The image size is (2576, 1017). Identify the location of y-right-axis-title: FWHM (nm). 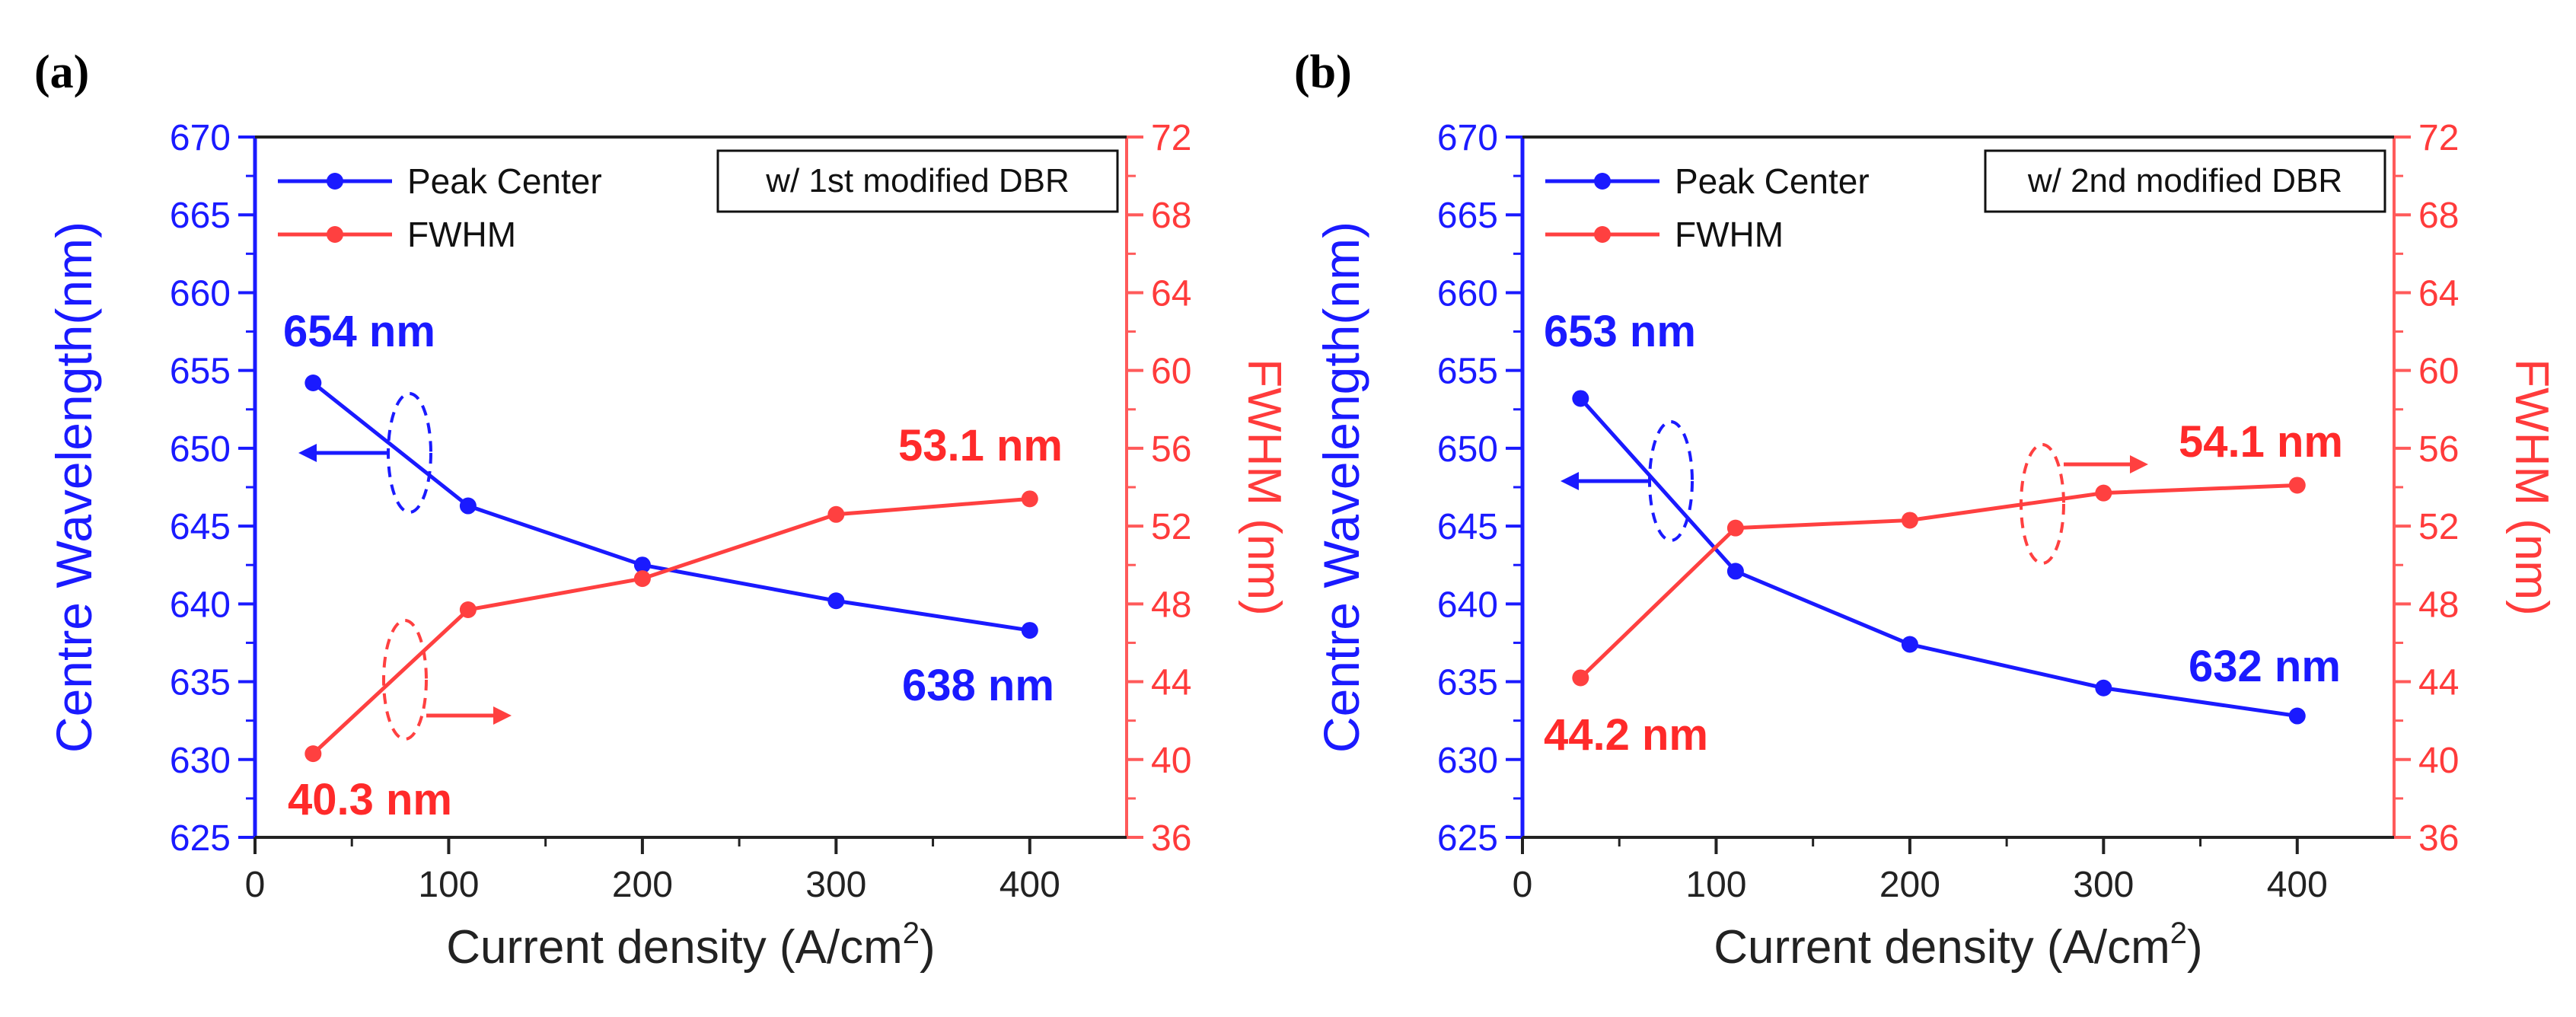
(1264, 487).